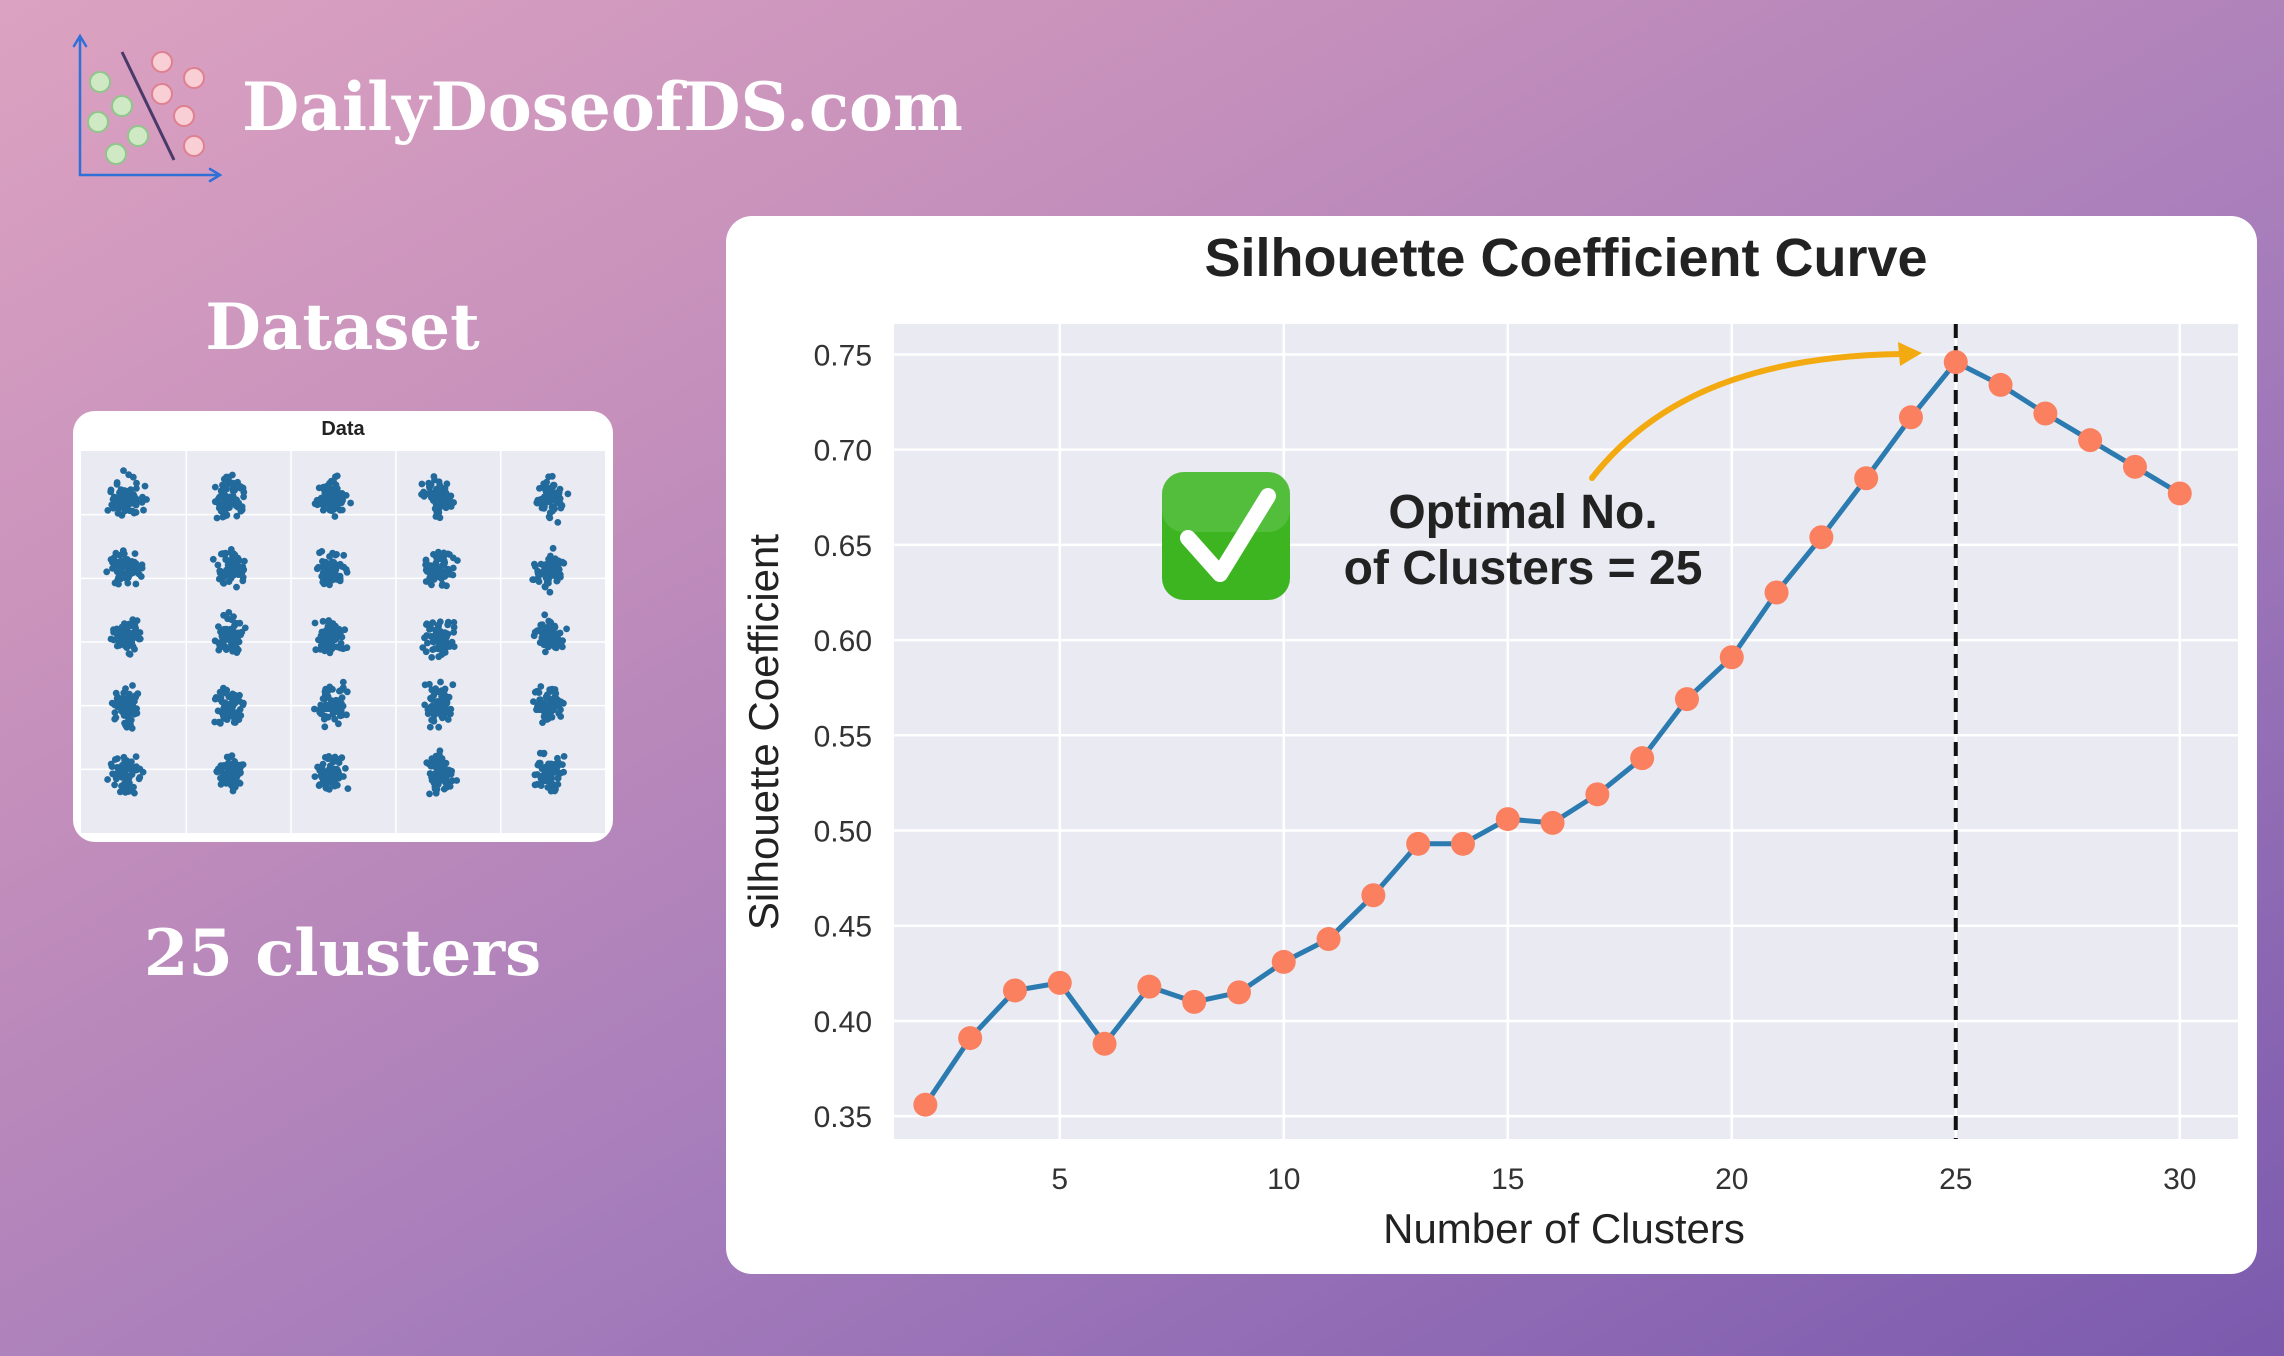 This screenshot has height=1356, width=2284. What do you see at coordinates (1755, 411) in the screenshot?
I see `annotation-arrow` at bounding box center [1755, 411].